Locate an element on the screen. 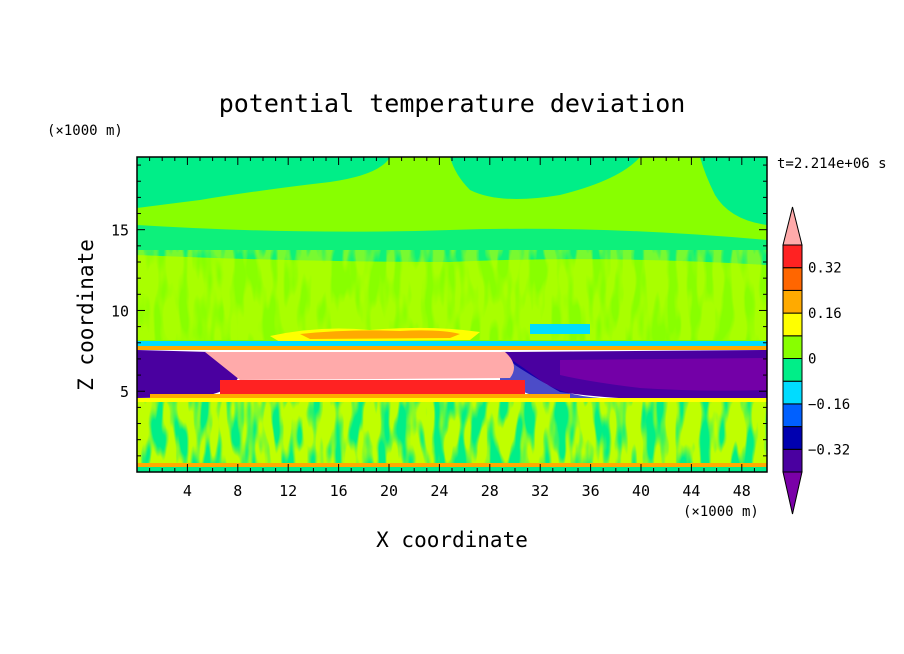  warm-core is located at coordinates (359, 366).